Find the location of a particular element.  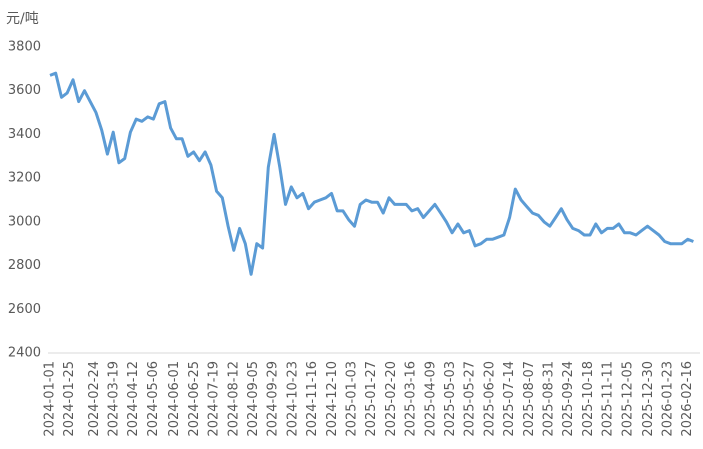

x-tick-label: 2025-04-09 is located at coordinates (430, 399).